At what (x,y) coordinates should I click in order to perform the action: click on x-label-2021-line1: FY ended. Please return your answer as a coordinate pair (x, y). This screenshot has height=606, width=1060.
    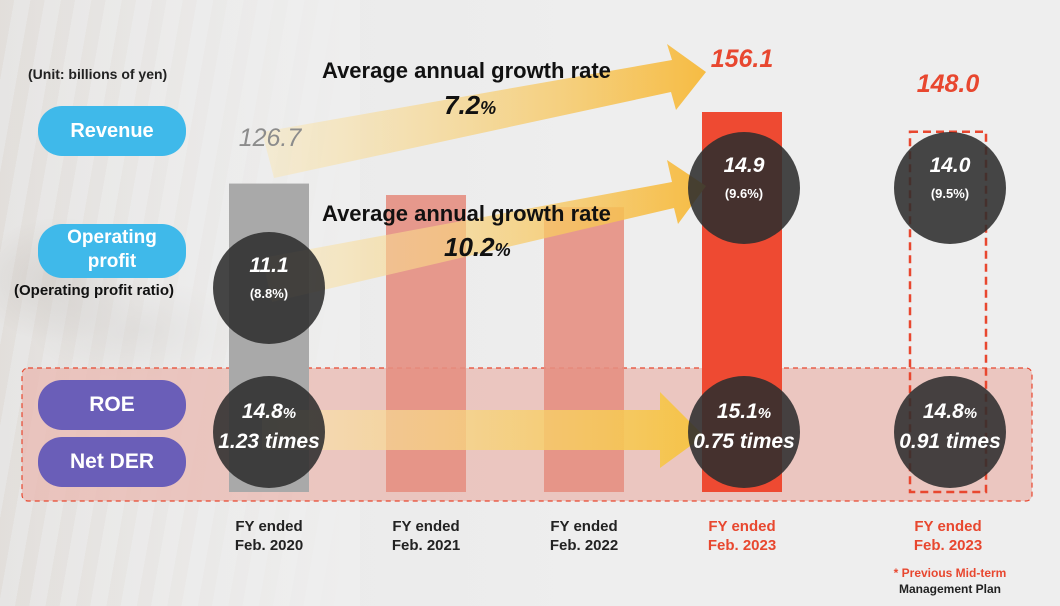
    Looking at the image, I should click on (426, 526).